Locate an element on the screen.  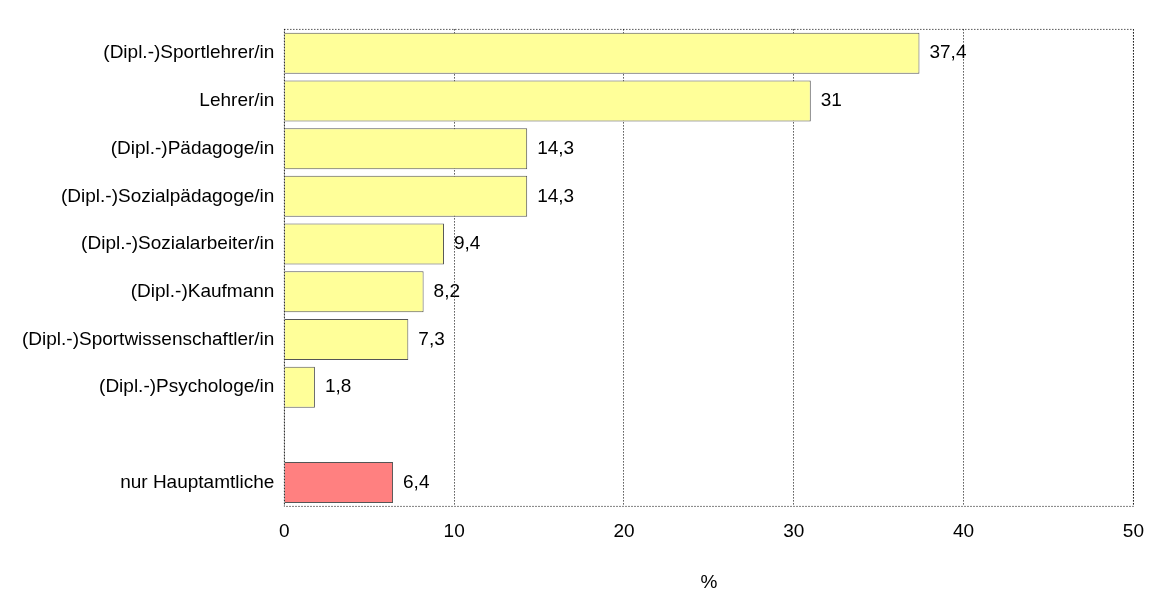
y-tick-label: (Dipl.-)Kaufmann is located at coordinates (202, 290).